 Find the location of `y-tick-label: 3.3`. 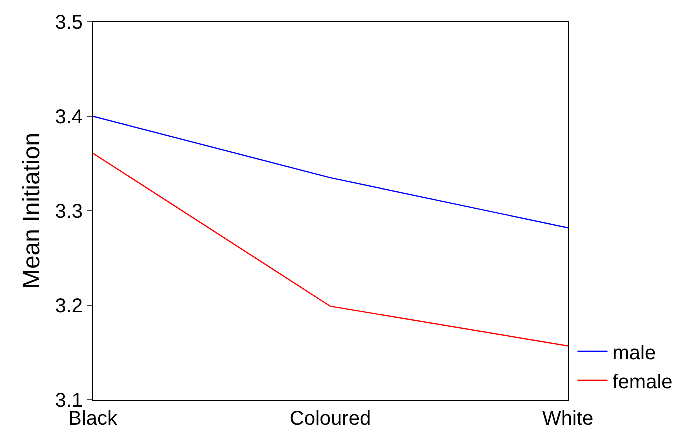

y-tick-label: 3.3 is located at coordinates (69, 212).